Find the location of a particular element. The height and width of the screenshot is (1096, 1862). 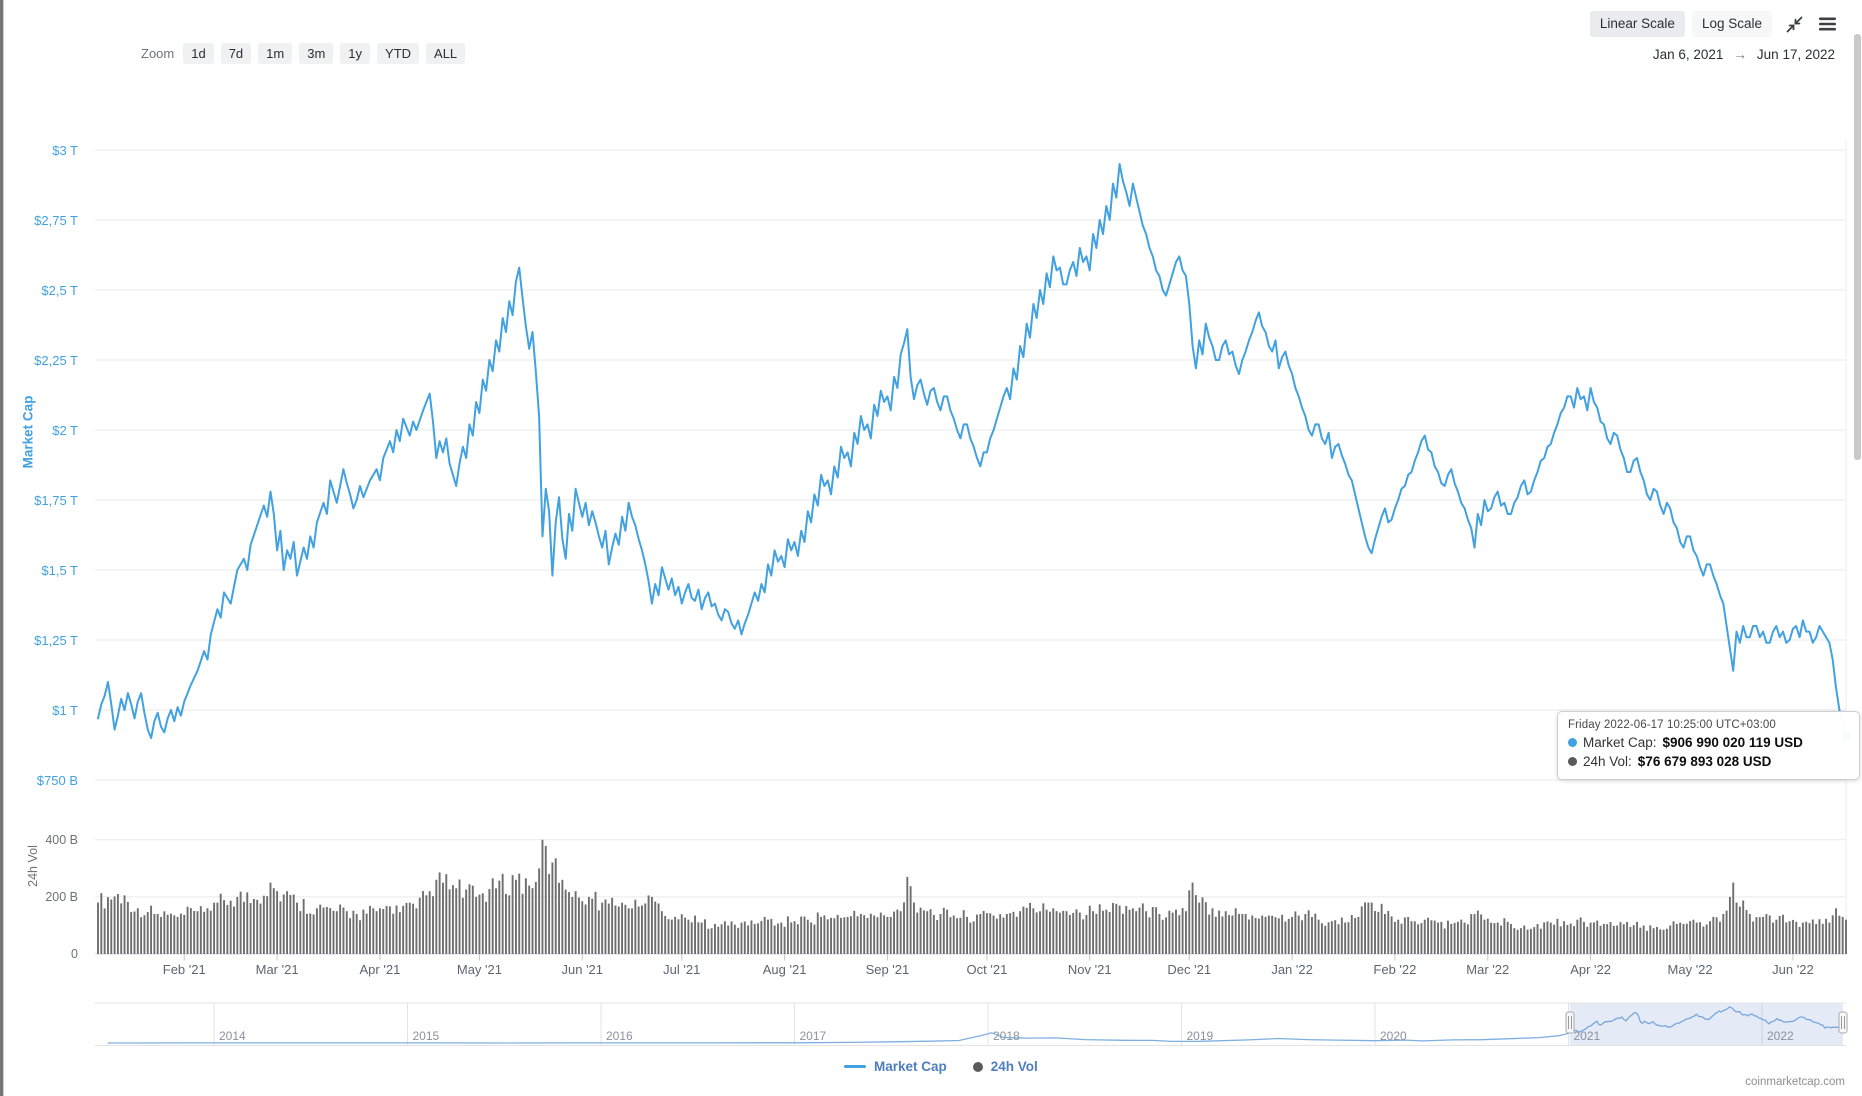

log-scale-button: Log Scale is located at coordinates (1731, 24).